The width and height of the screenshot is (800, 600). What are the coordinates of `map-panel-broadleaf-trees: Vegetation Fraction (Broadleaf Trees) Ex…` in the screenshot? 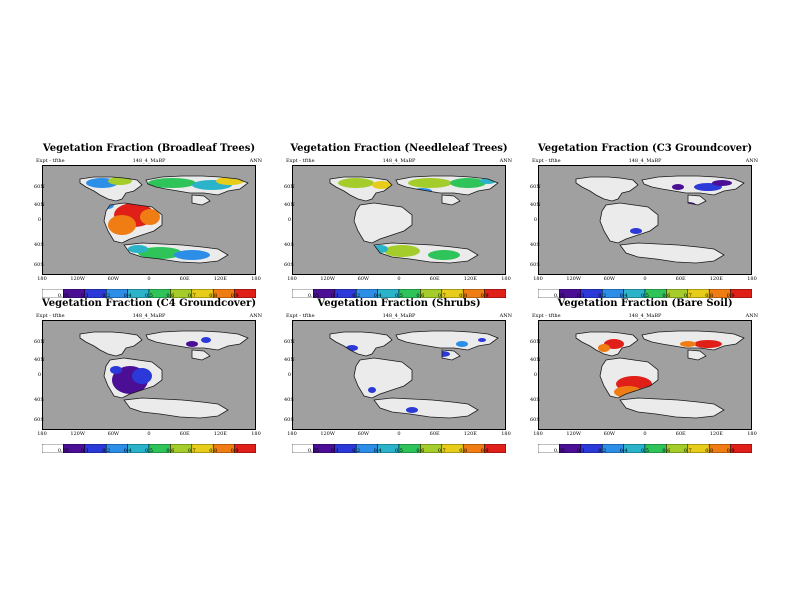 It's located at (149, 228).